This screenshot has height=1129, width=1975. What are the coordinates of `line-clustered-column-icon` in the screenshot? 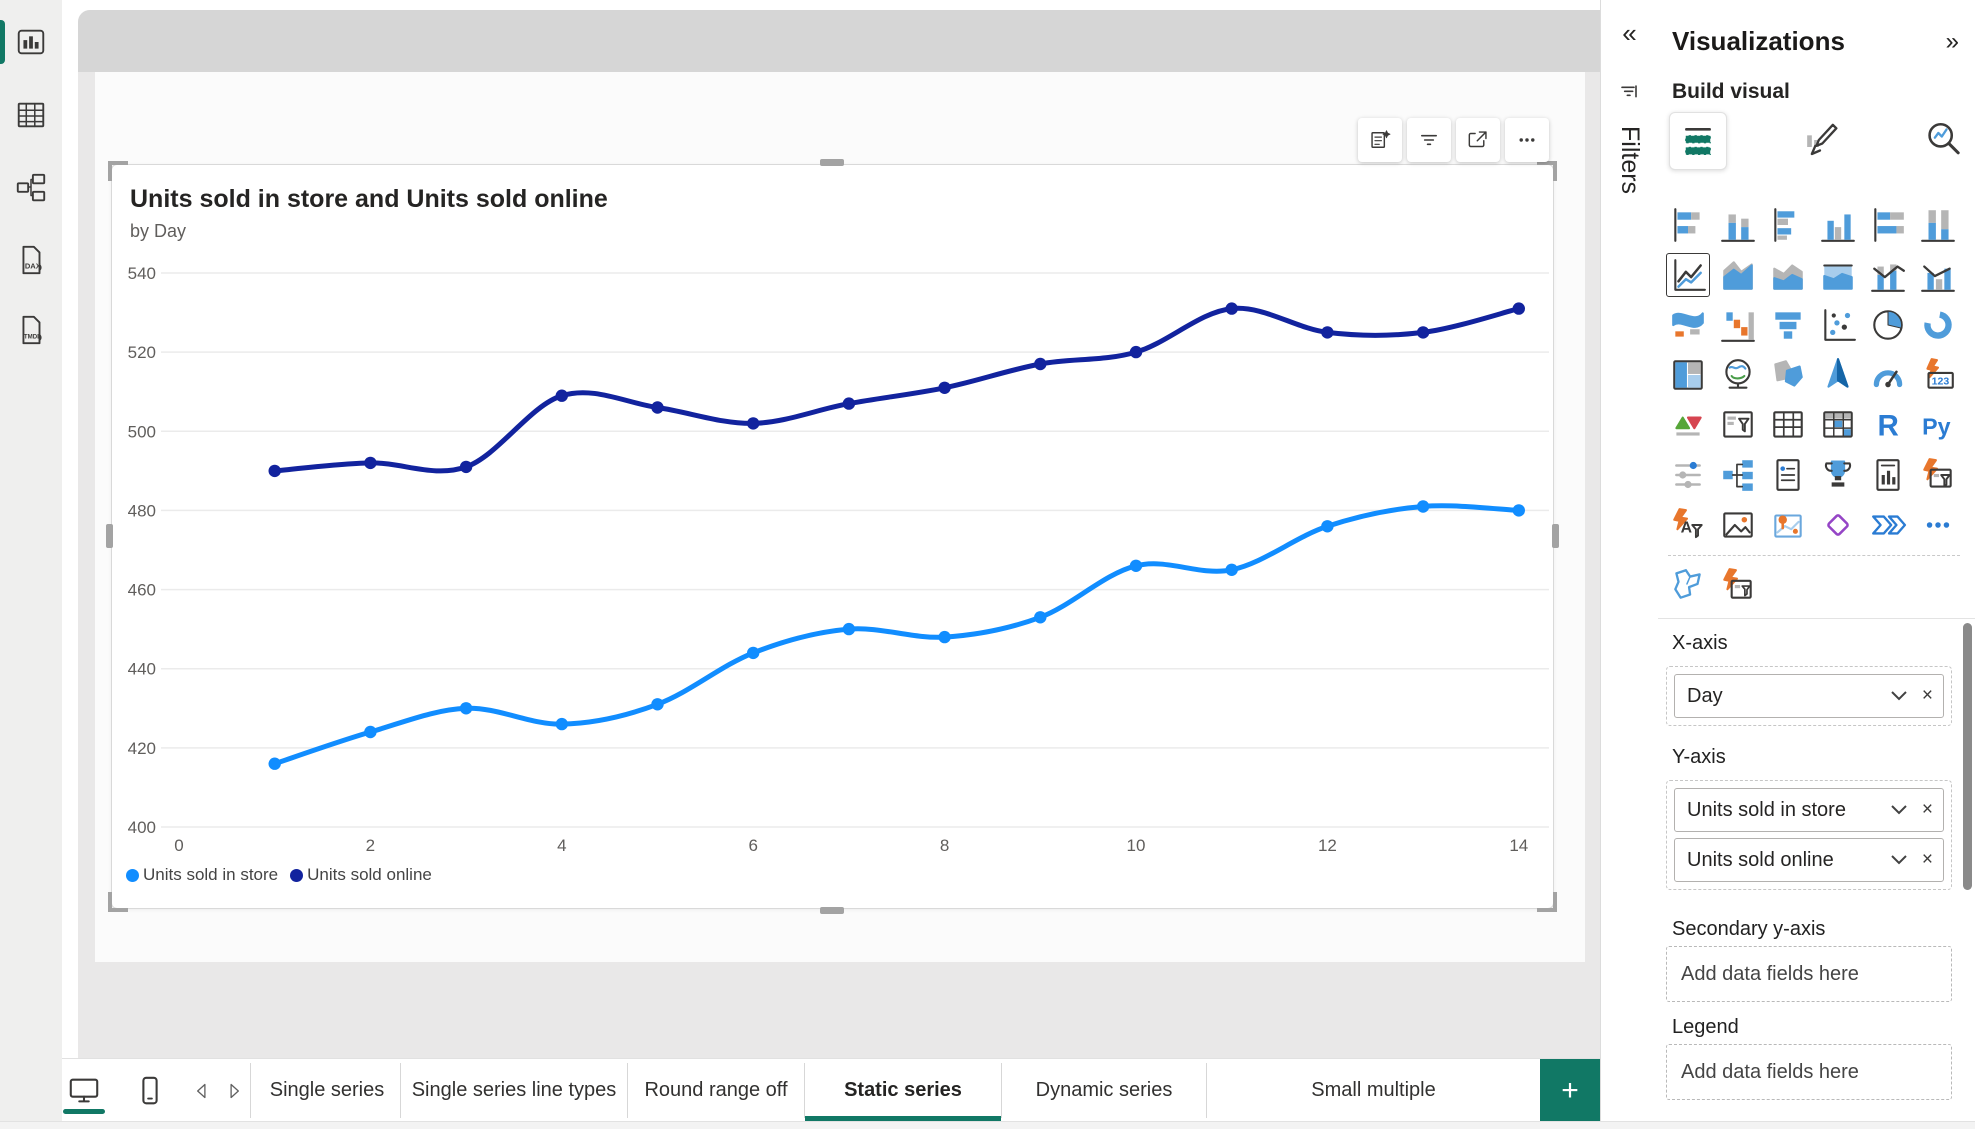 It's located at (1938, 275).